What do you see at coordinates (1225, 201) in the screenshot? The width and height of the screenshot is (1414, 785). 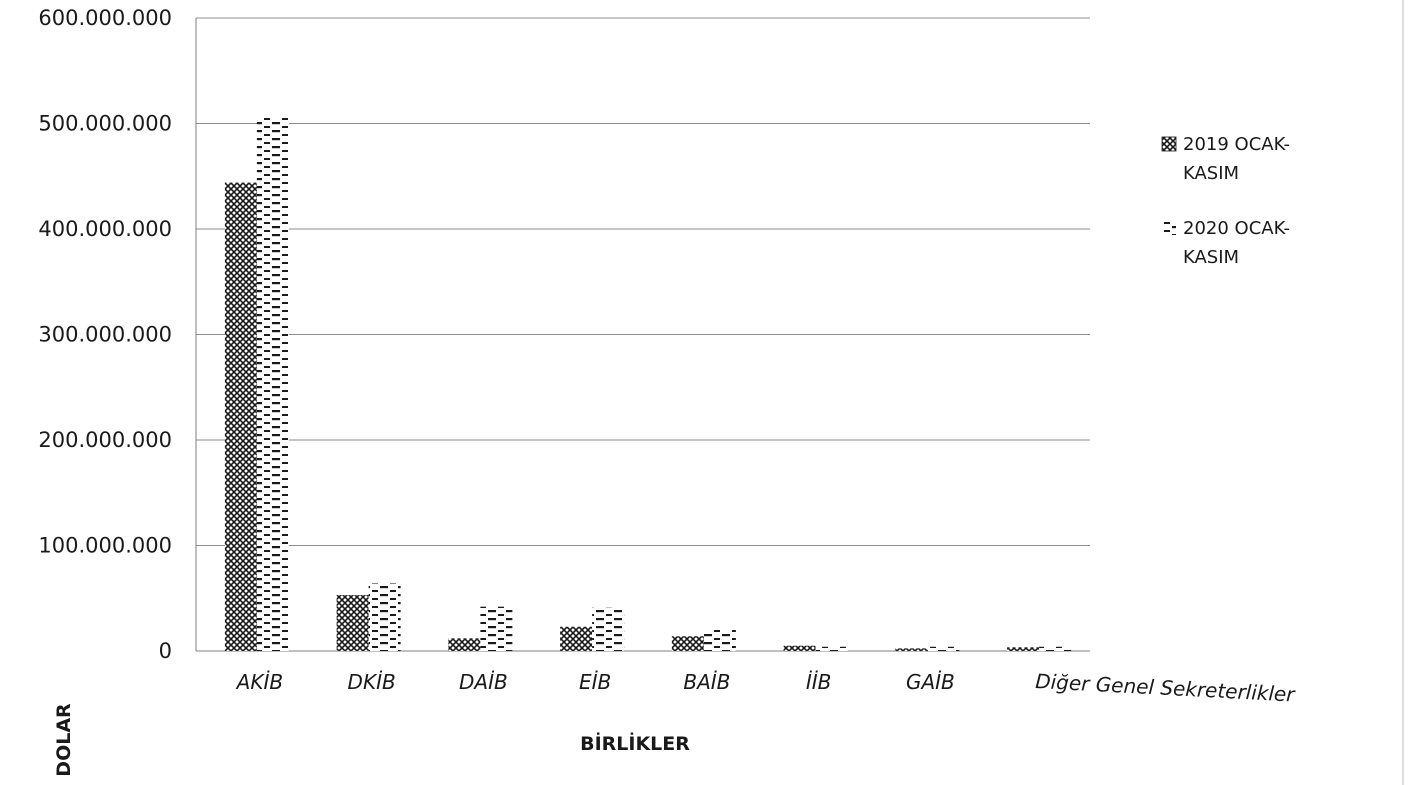 I see `legend: 2019 OCAK-KASIM 2020 OCAK-KASIM` at bounding box center [1225, 201].